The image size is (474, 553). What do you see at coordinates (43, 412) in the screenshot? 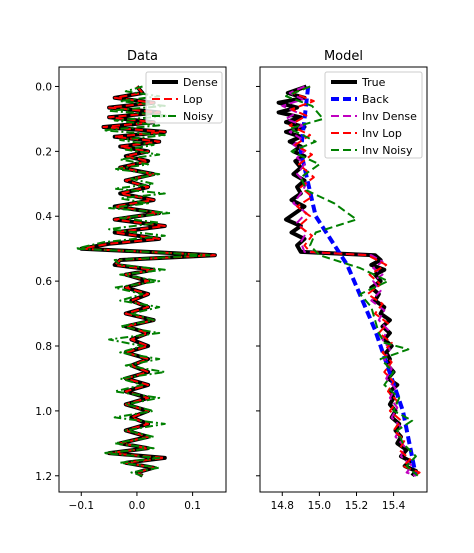
I see `y-tick-label: 1.0` at bounding box center [43, 412].